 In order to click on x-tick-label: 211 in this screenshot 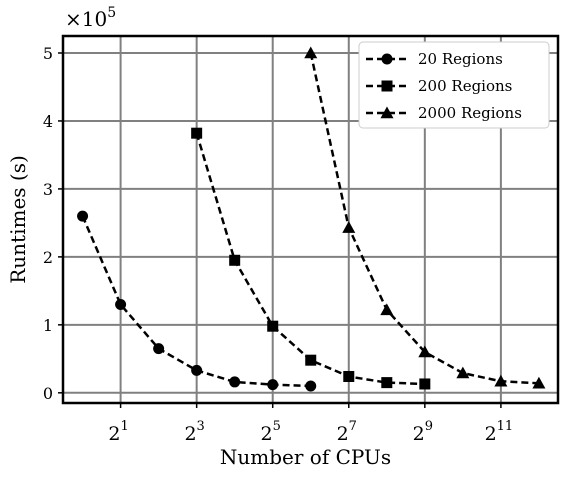, I will do `click(499, 432)`.